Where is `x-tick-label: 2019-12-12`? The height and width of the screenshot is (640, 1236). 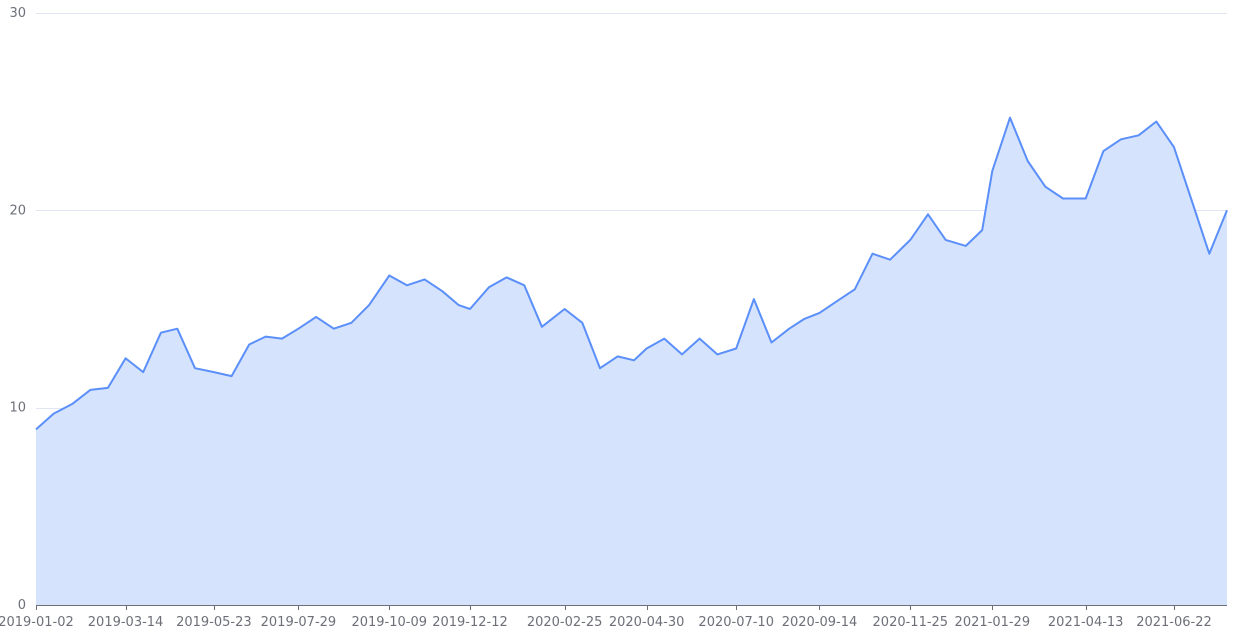 x-tick-label: 2019-12-12 is located at coordinates (470, 622).